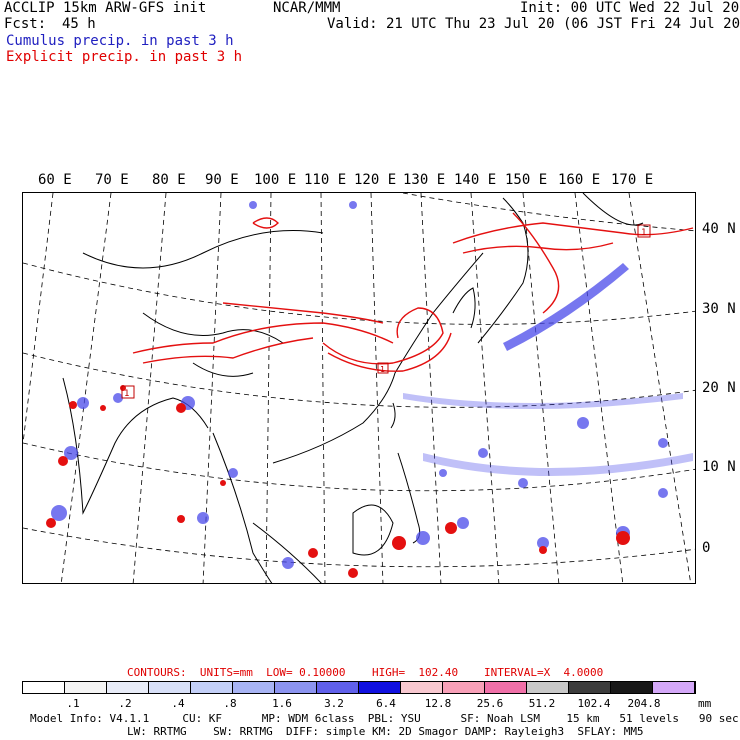 The image size is (740, 740). Describe the element at coordinates (375, 180) in the screenshot. I see `lon-label: 120 E` at that location.